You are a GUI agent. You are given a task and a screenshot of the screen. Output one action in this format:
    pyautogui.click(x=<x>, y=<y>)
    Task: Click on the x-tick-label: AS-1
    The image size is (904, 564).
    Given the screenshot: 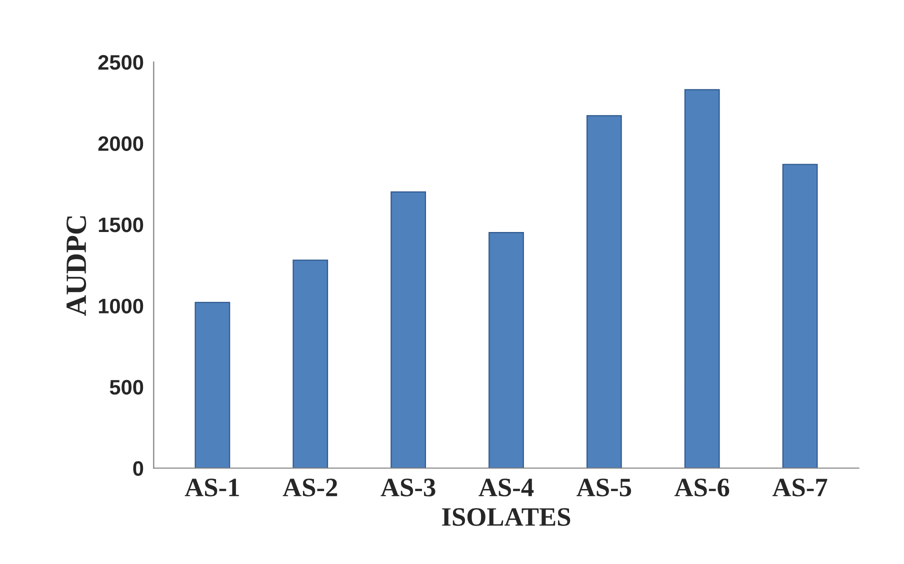 What is the action you would take?
    pyautogui.click(x=211, y=487)
    